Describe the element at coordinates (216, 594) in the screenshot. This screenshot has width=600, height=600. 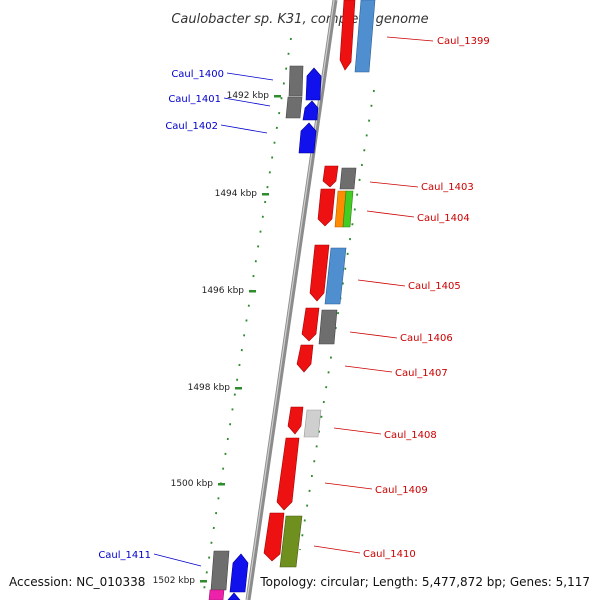
I see `feature-bar-partial-magenta` at that location.